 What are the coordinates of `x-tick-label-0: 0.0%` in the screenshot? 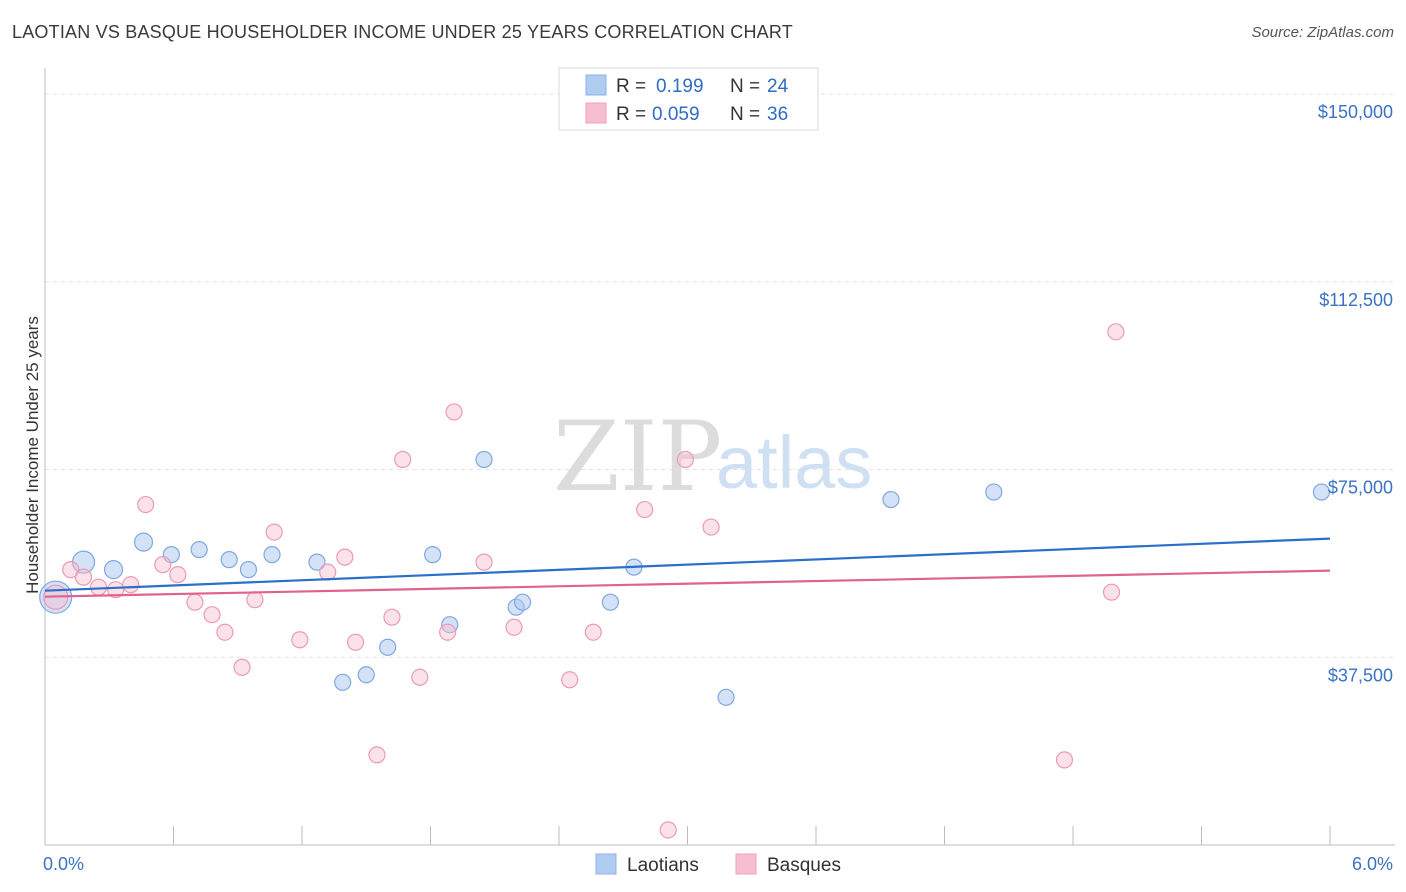 It's located at (63, 864).